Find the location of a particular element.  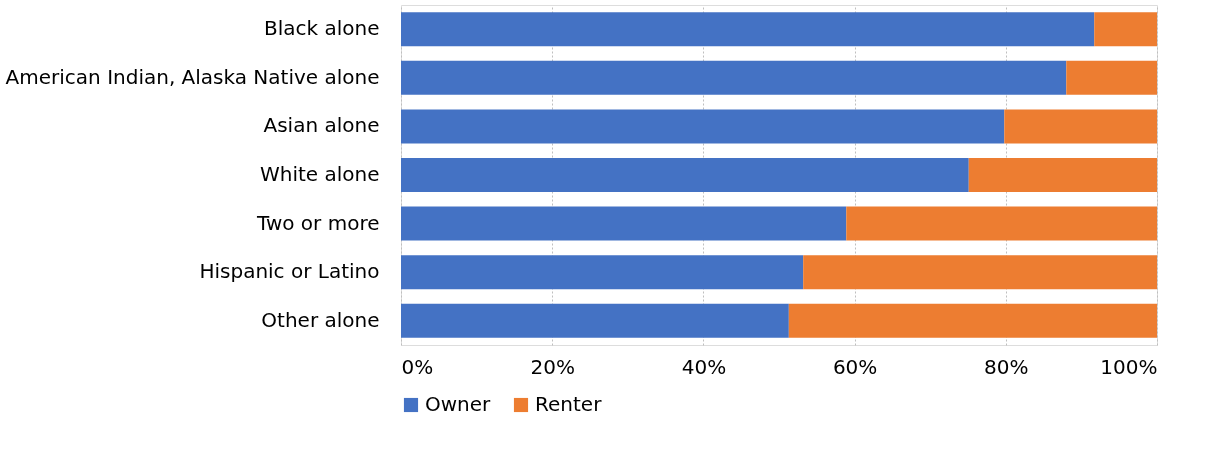

y-tick-label: Hispanic or Latino is located at coordinates (289, 271).